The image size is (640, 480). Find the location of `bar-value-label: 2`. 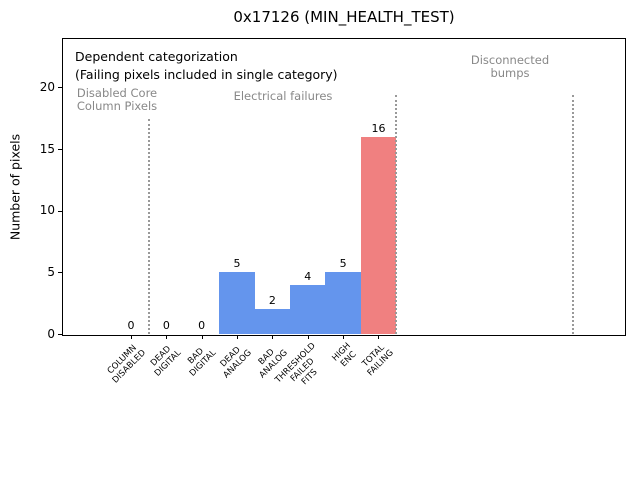

bar-value-label: 2 is located at coordinates (272, 301).